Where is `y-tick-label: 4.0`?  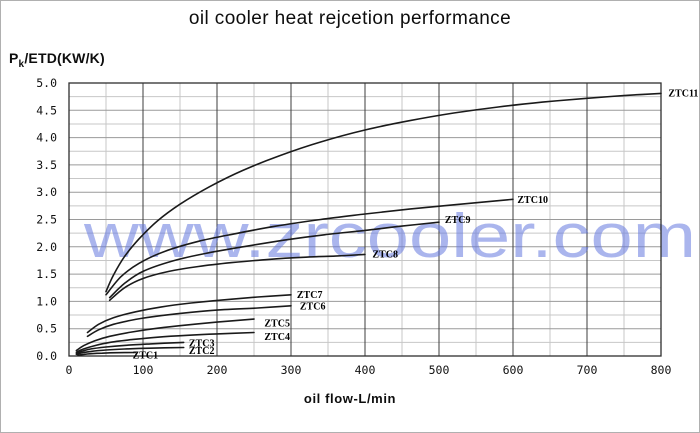
y-tick-label: 4.0 is located at coordinates (46, 138).